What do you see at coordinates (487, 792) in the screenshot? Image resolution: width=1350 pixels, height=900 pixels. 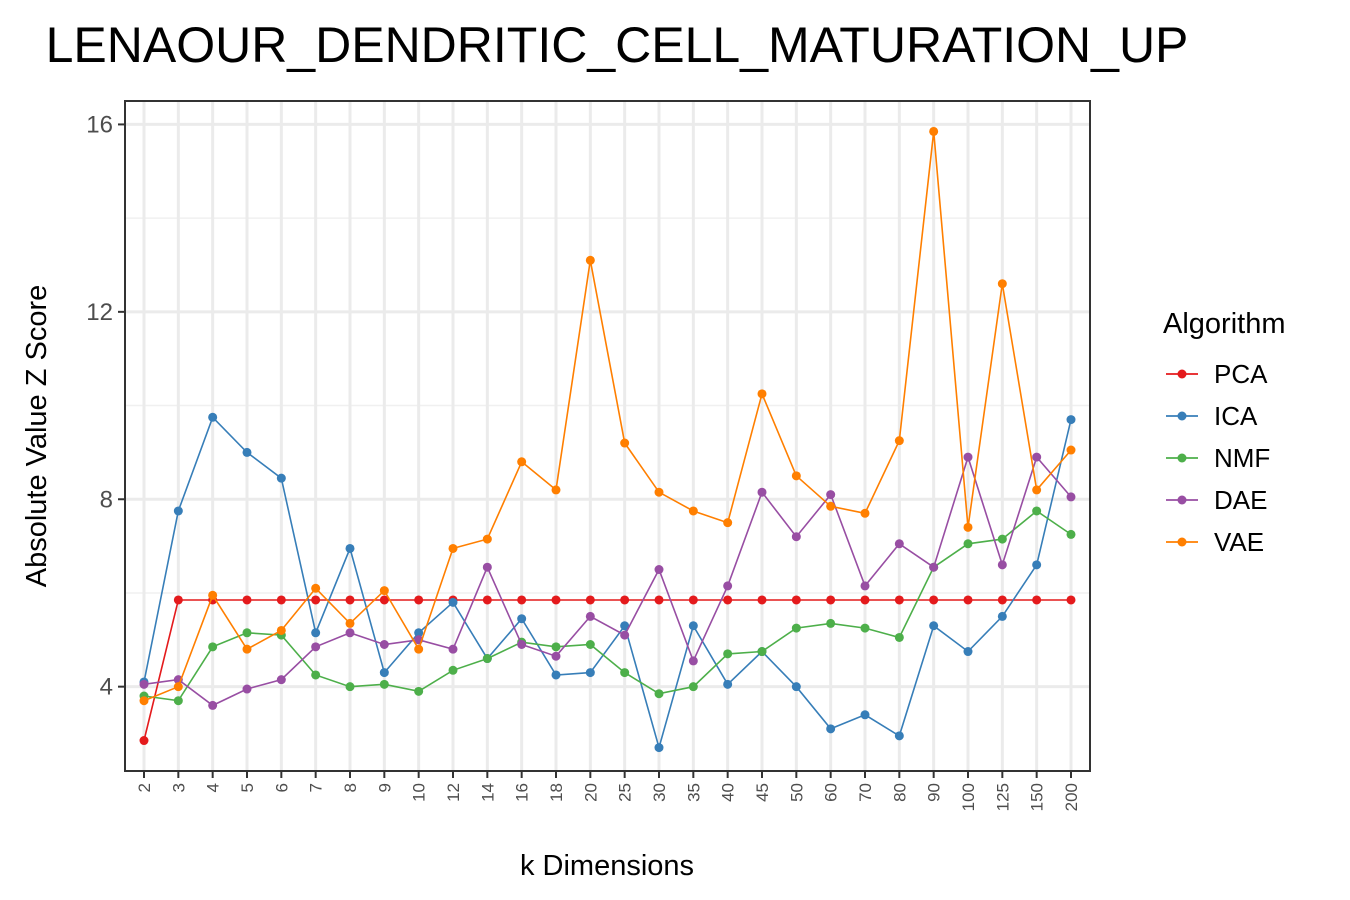 I see `x-tick-label: 14` at bounding box center [487, 792].